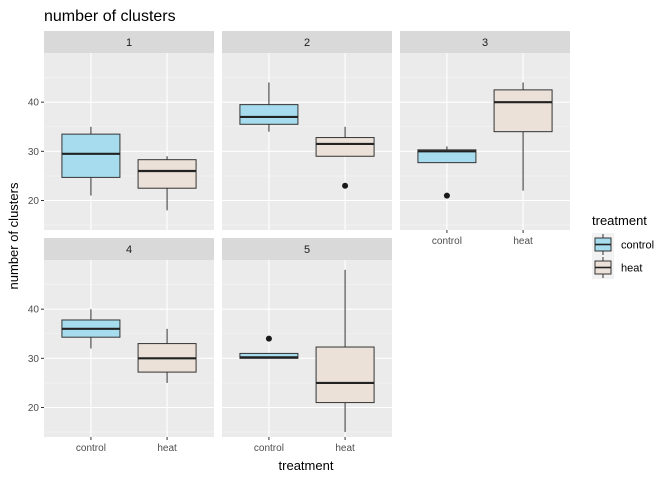  I want to click on facet-strip-label: 5, so click(307, 250).